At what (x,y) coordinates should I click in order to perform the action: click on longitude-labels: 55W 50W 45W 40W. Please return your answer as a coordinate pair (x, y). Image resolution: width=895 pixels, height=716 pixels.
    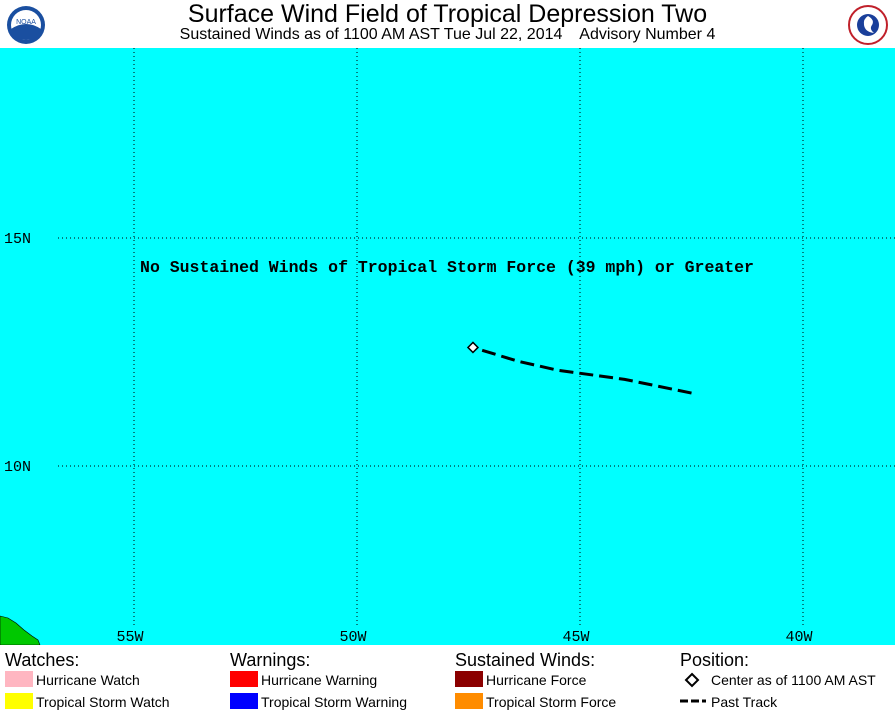
    Looking at the image, I should click on (464, 637).